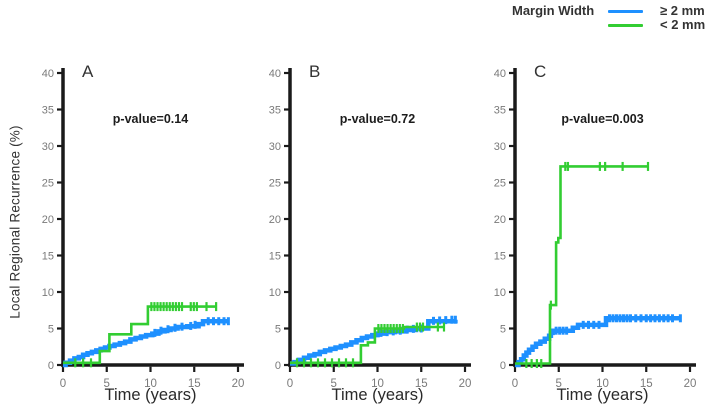 The height and width of the screenshot is (418, 717). I want to click on panel-c-letter: C, so click(540, 71).